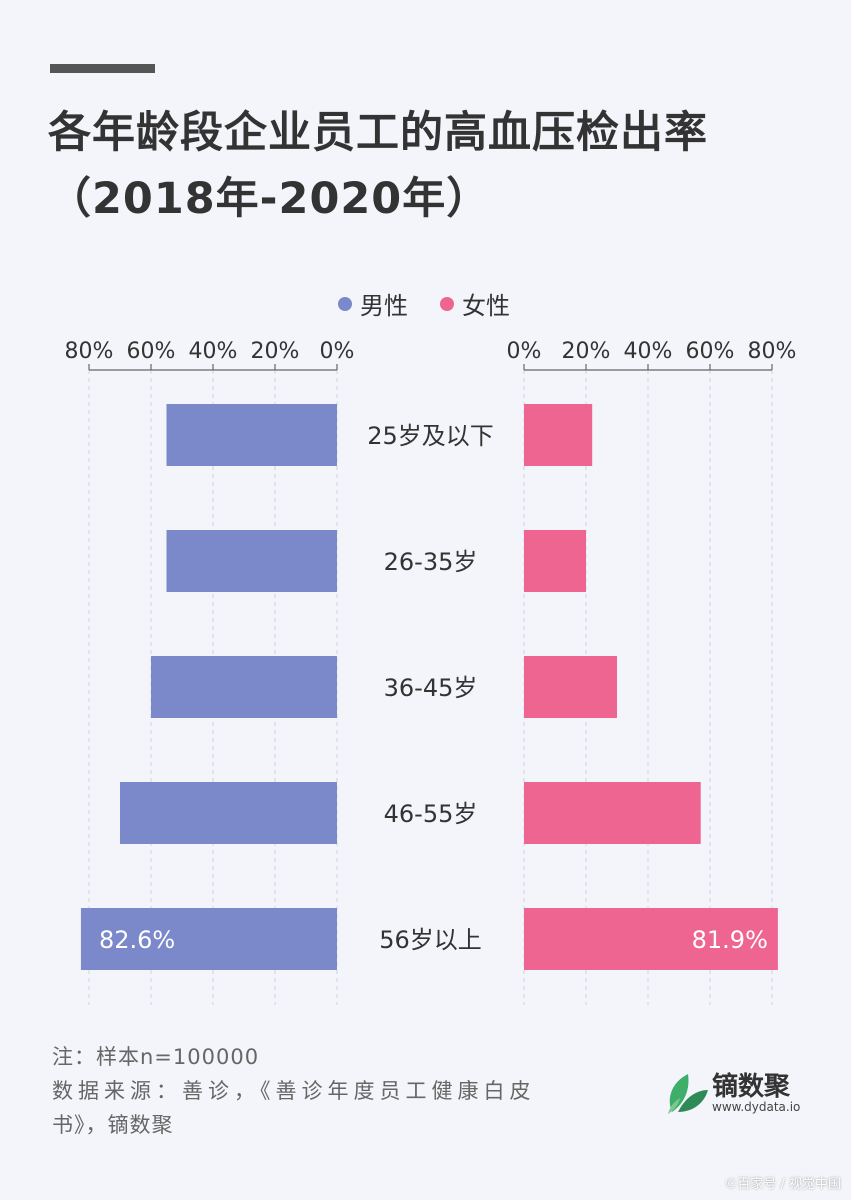 This screenshot has width=851, height=1200. I want to click on tick-label-male-60: 60%, so click(151, 351).